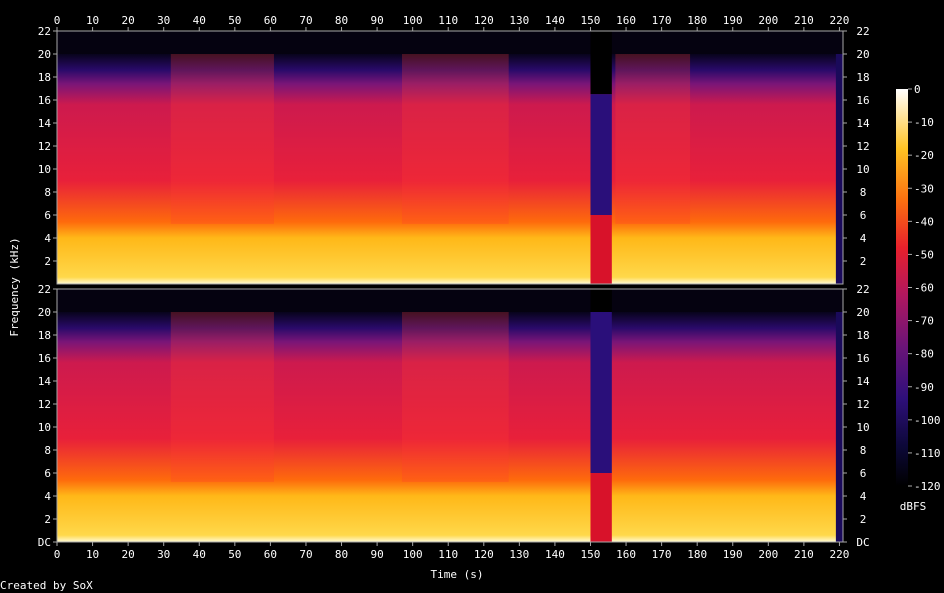  Describe the element at coordinates (662, 554) in the screenshot. I see `x-tick-label-bottom: 170` at that location.